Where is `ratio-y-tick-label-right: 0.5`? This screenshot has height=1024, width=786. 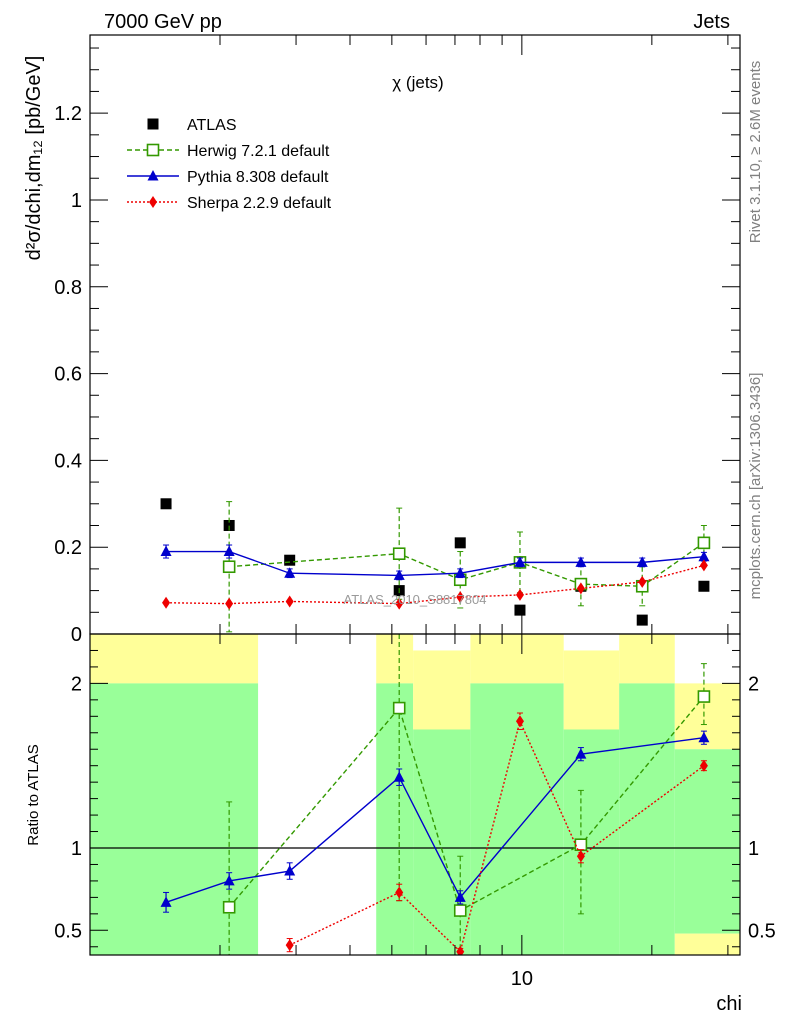
ratio-y-tick-label-right: 0.5 is located at coordinates (762, 931).